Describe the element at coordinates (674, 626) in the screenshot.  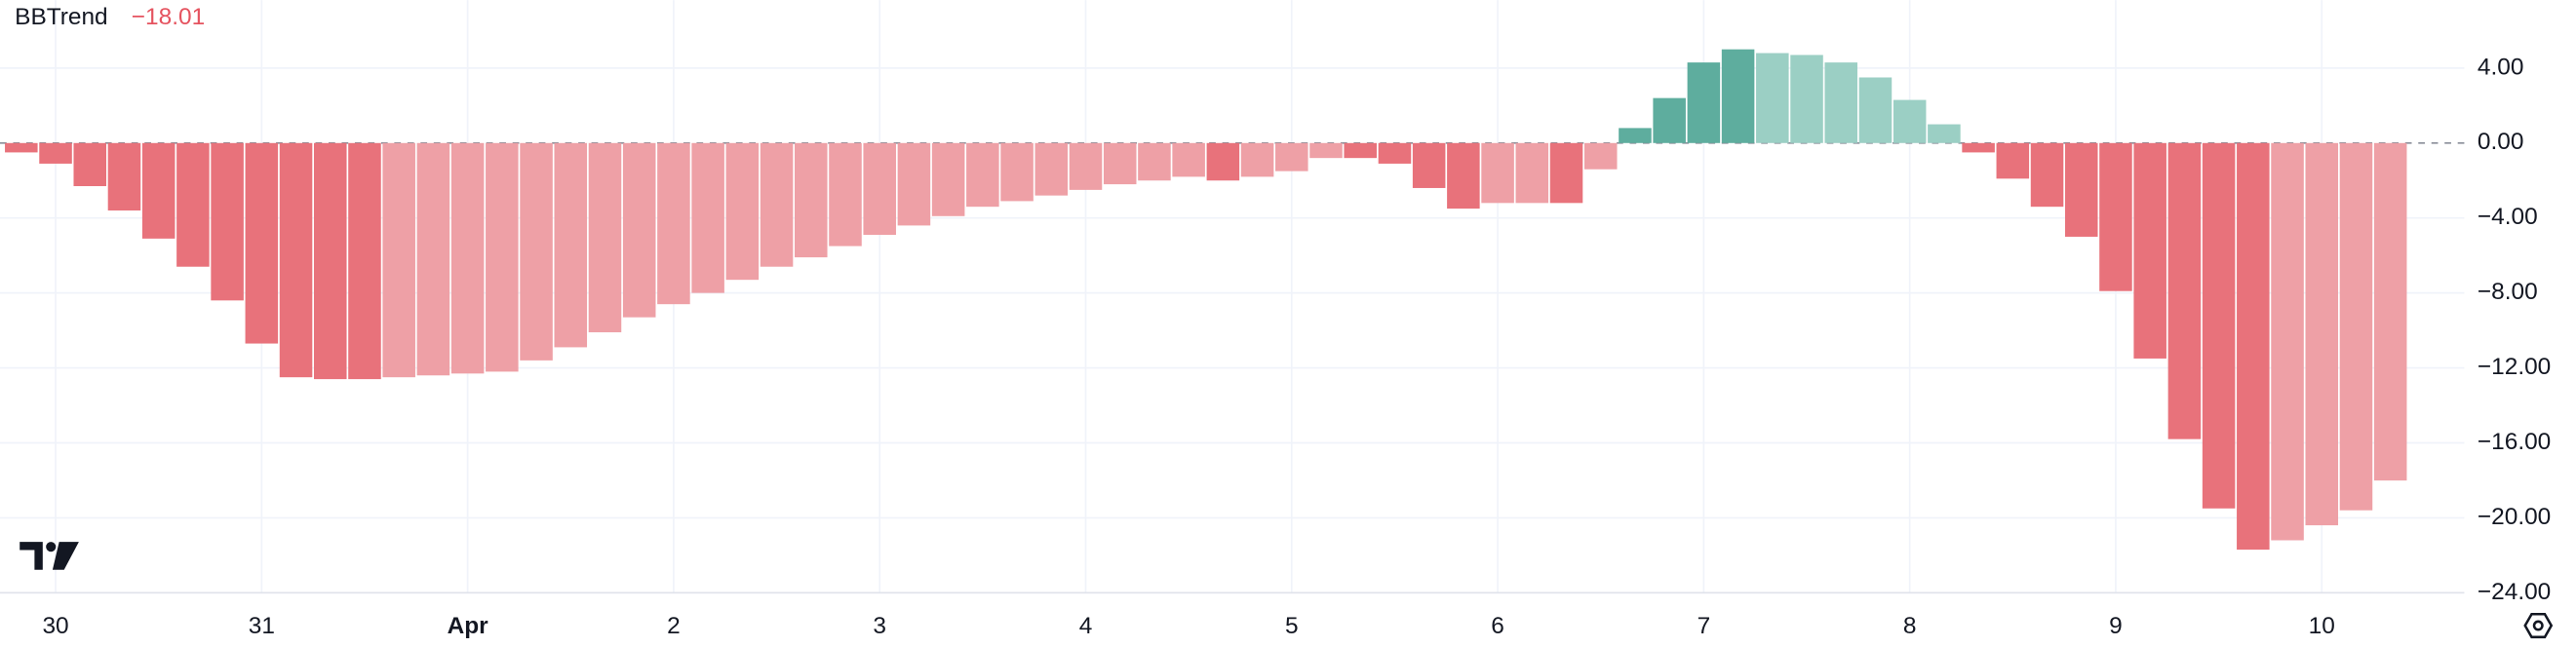
I see `x-tick-label: 2` at that location.